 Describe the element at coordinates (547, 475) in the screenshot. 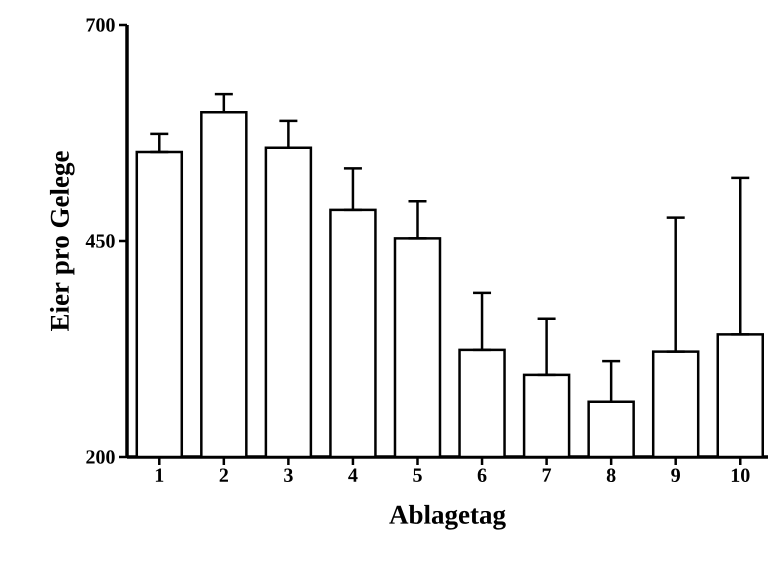

I see `x-tick-label: 7` at that location.